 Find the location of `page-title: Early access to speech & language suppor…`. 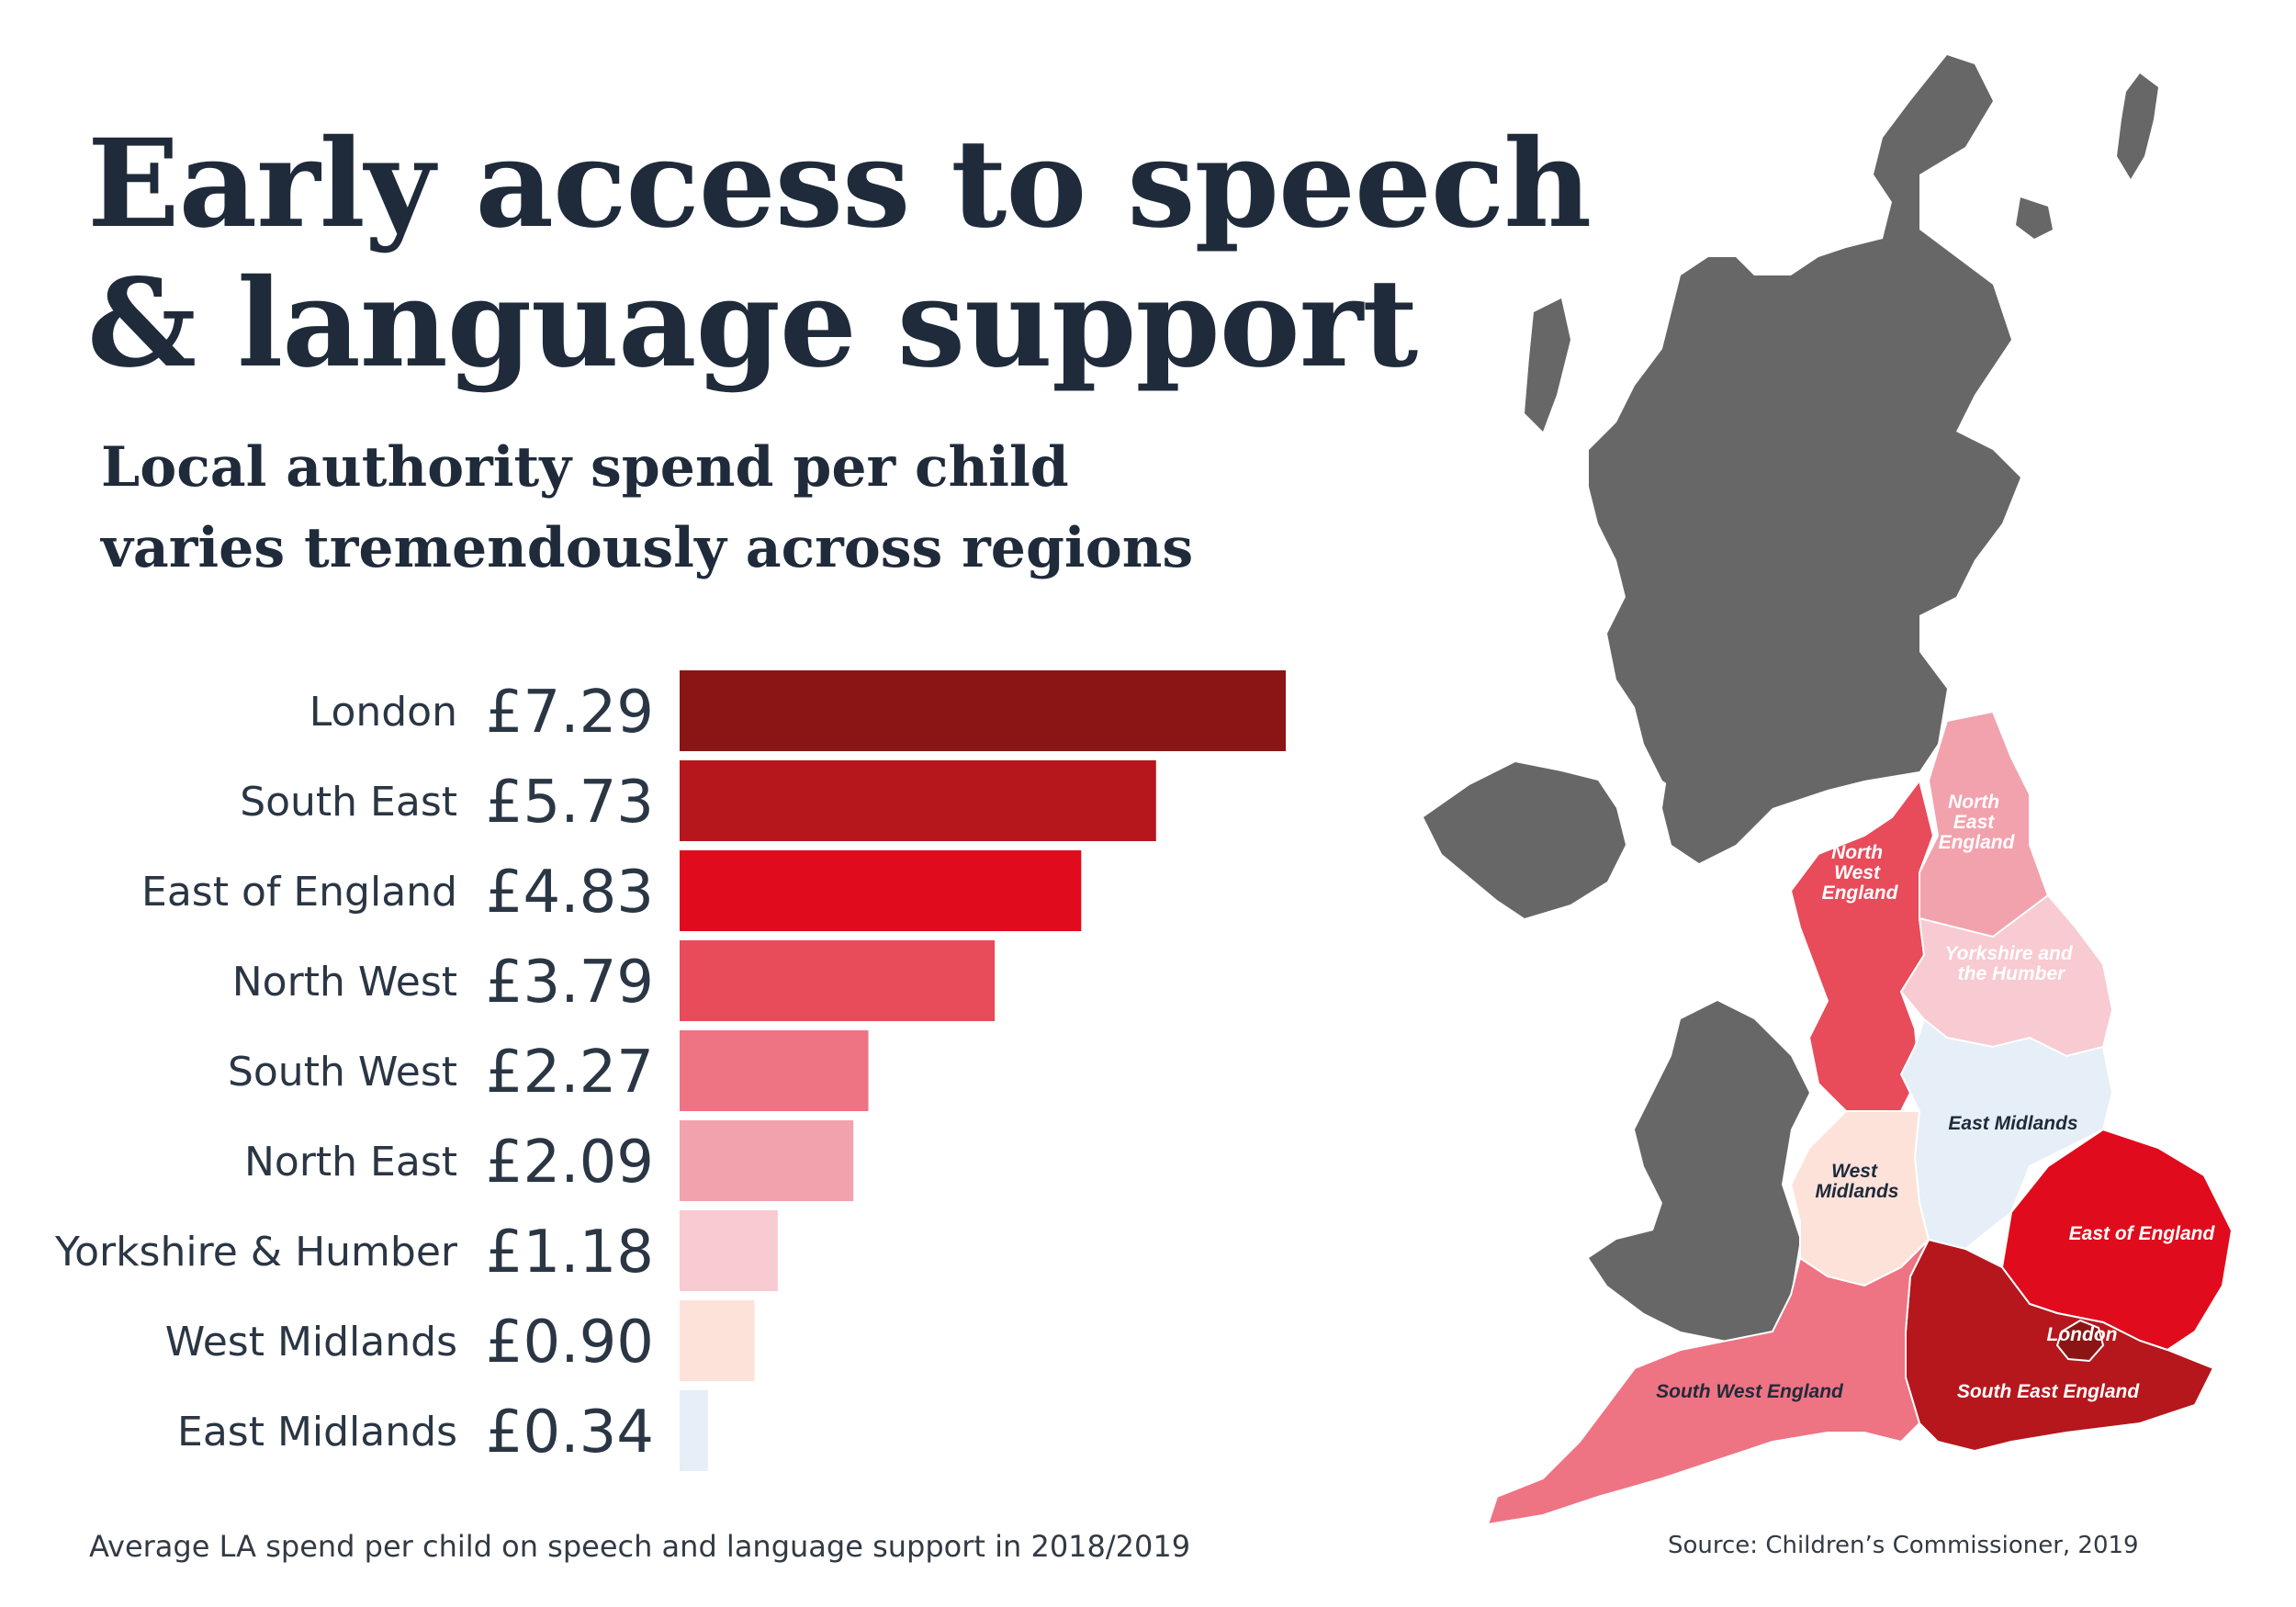

page-title: Early access to speech & language suppor… is located at coordinates (840, 254).